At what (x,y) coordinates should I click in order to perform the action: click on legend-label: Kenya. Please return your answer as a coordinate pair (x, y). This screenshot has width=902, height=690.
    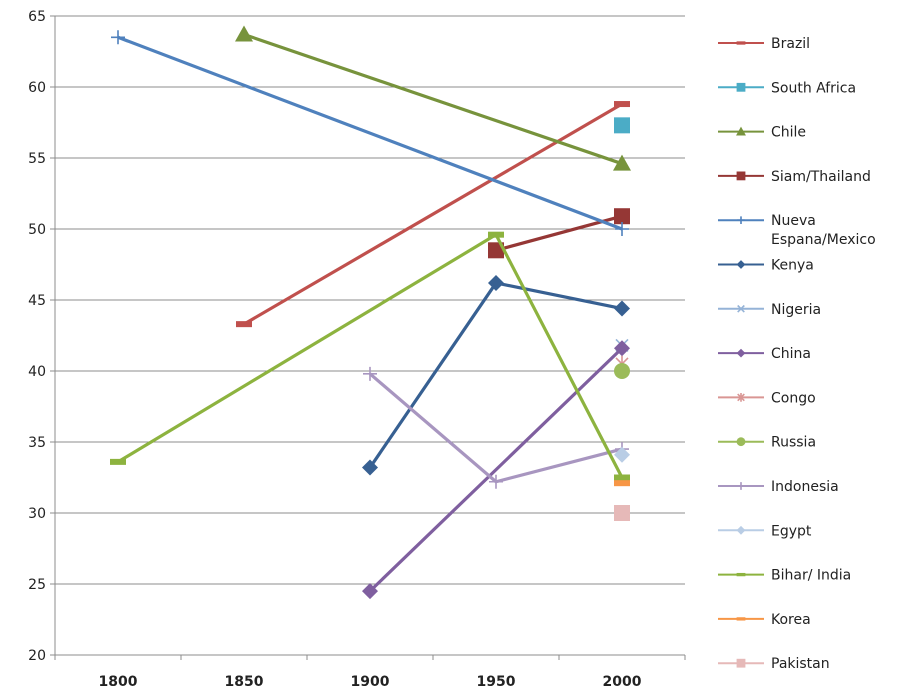
    Looking at the image, I should click on (792, 266).